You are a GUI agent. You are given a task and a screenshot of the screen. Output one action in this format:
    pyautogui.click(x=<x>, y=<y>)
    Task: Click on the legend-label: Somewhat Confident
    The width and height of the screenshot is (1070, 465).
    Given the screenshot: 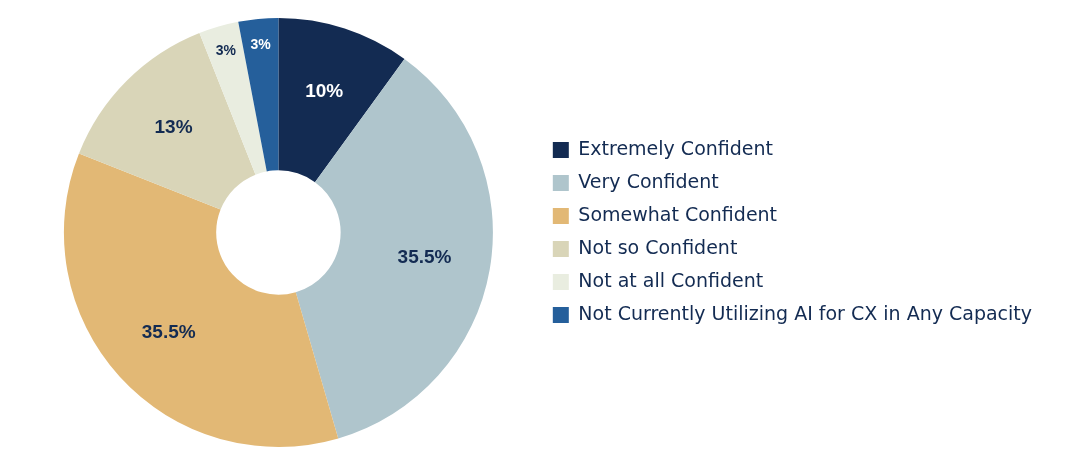 What is the action you would take?
    pyautogui.click(x=678, y=213)
    